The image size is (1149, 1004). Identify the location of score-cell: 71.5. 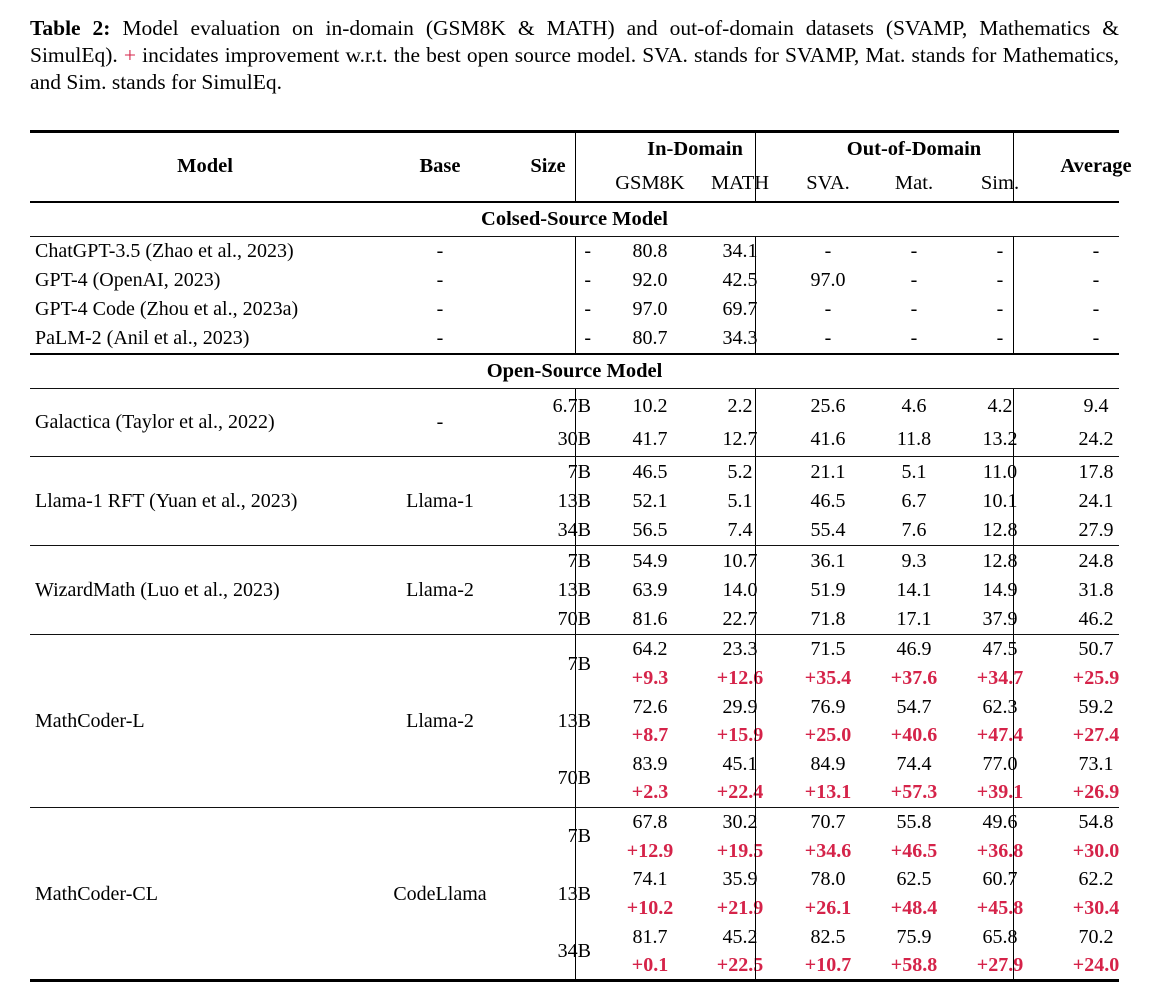
(828, 649).